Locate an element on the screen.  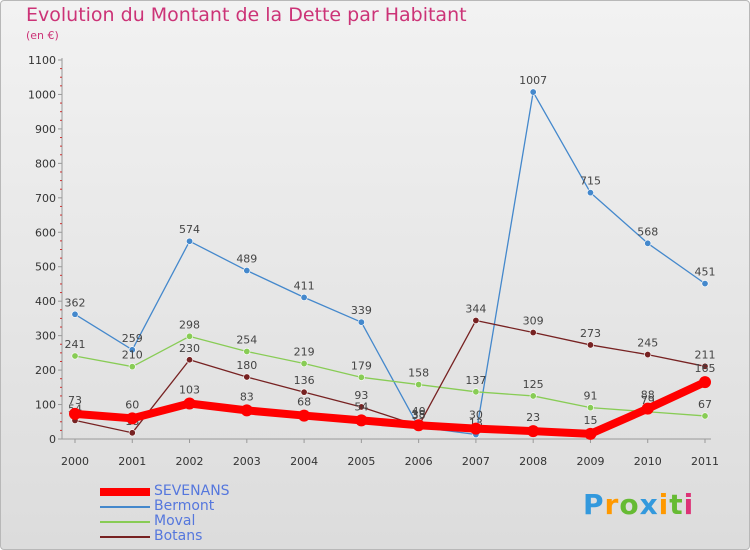
legend-label: SEVENANS is located at coordinates (192, 491).